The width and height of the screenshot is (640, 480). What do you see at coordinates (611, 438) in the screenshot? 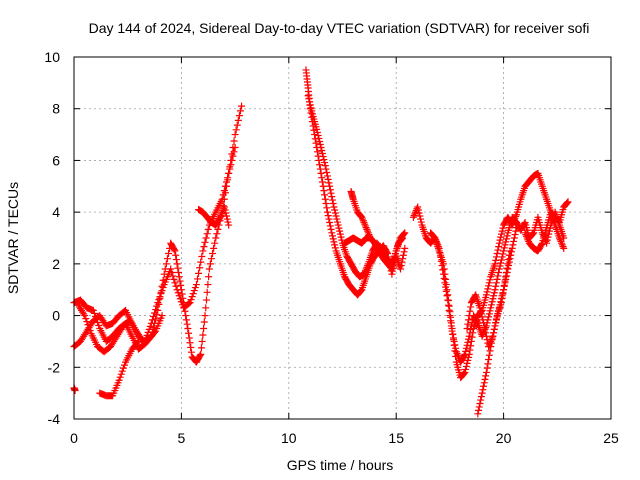
I see `x-tick-label: 25` at bounding box center [611, 438].